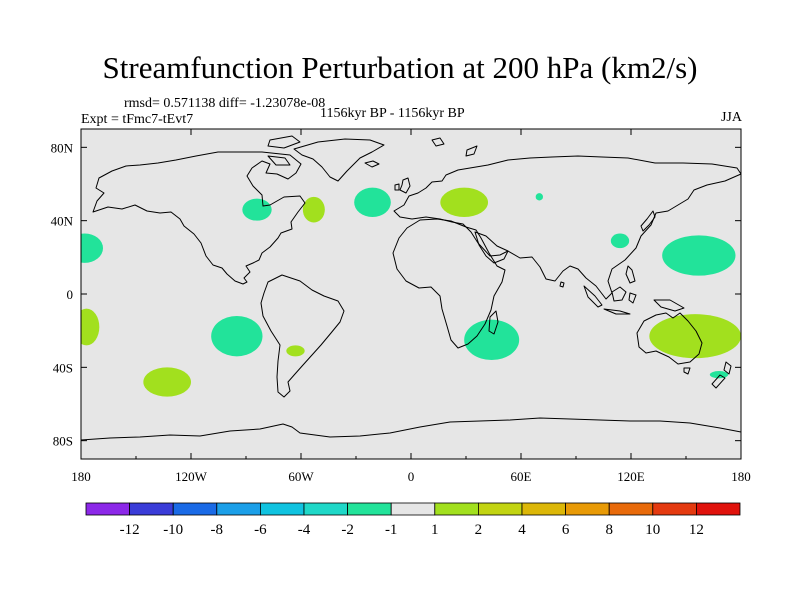  I want to click on coast-madagascar, so click(493, 322).